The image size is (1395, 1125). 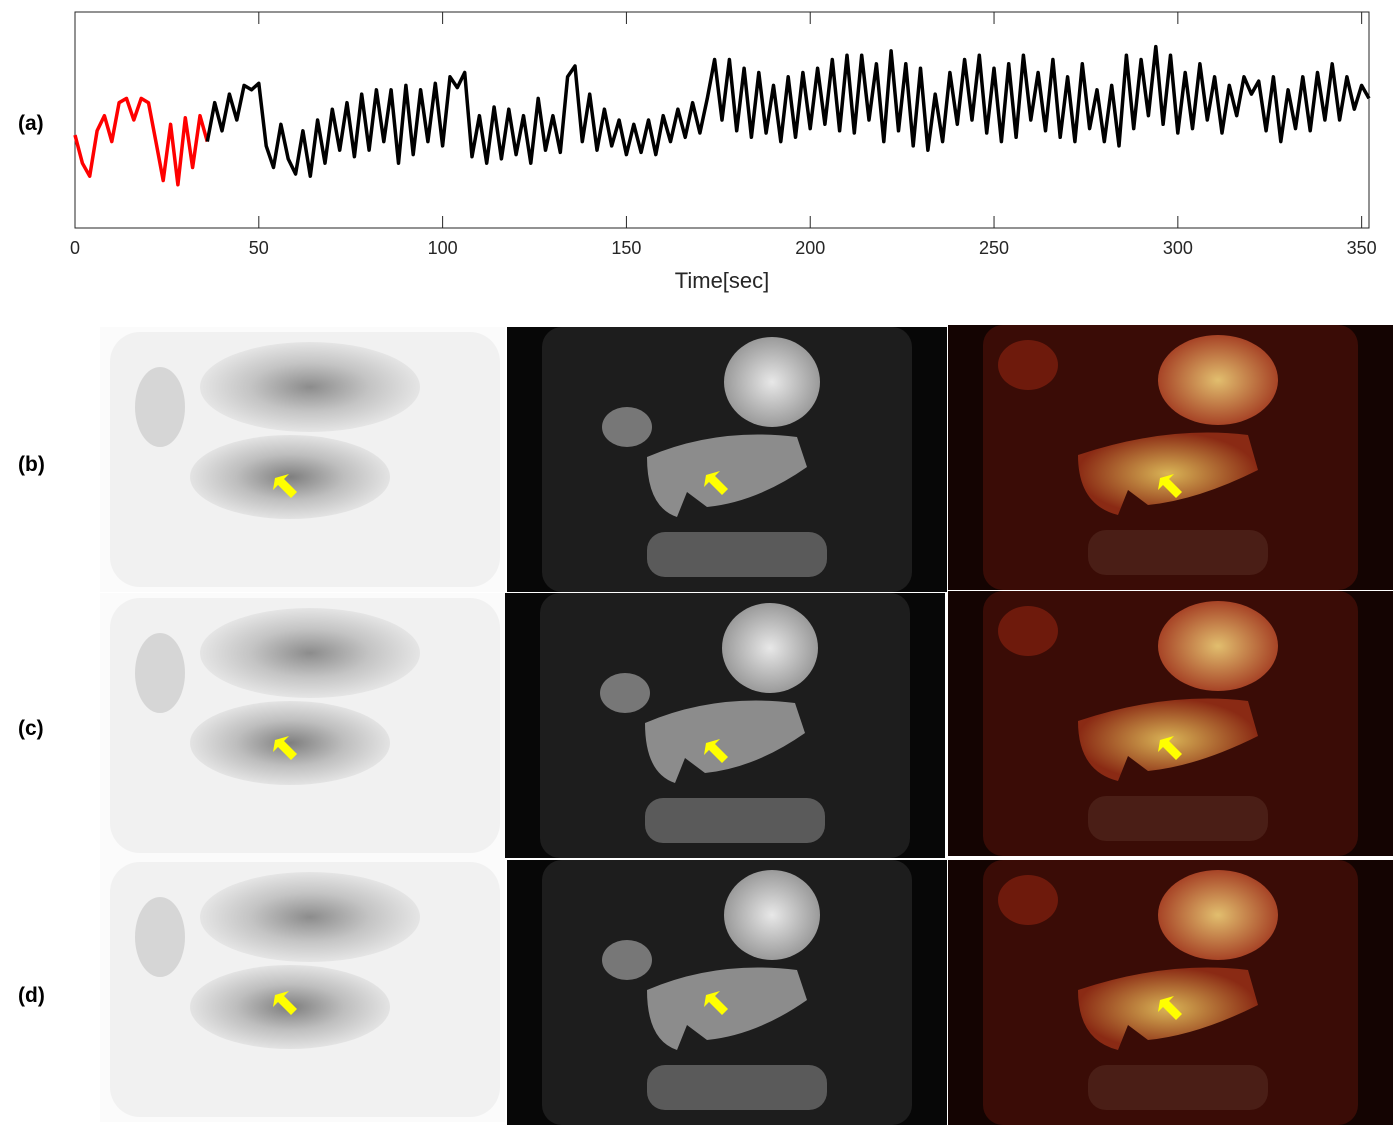 I want to click on x-tick-label: 100, so click(x=443, y=248).